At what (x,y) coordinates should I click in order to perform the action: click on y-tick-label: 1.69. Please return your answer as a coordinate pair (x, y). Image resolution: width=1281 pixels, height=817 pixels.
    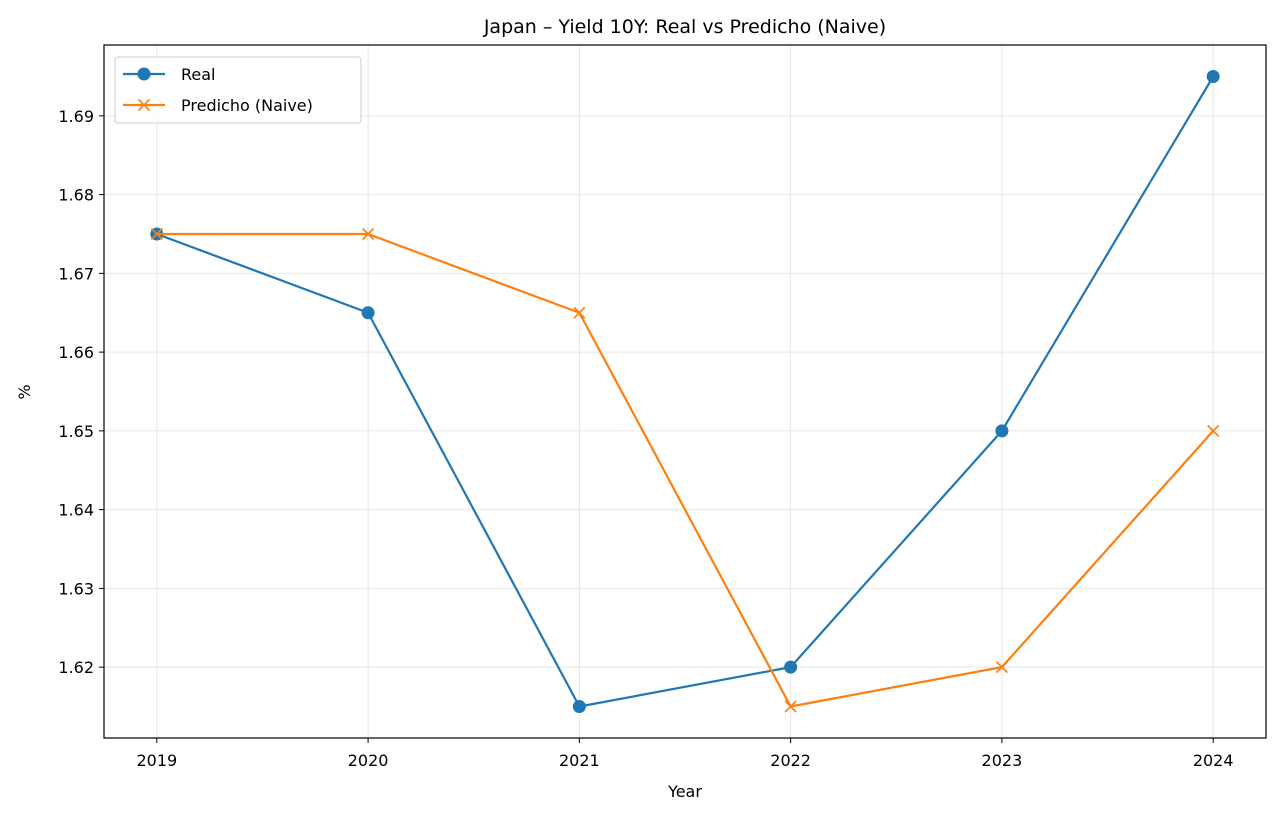
    Looking at the image, I should click on (76, 116).